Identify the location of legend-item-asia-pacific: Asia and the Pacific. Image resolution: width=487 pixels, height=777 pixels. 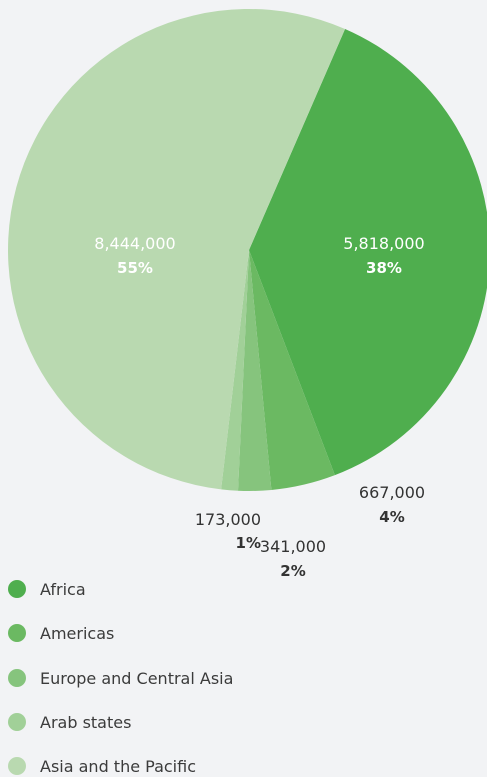
(102, 766).